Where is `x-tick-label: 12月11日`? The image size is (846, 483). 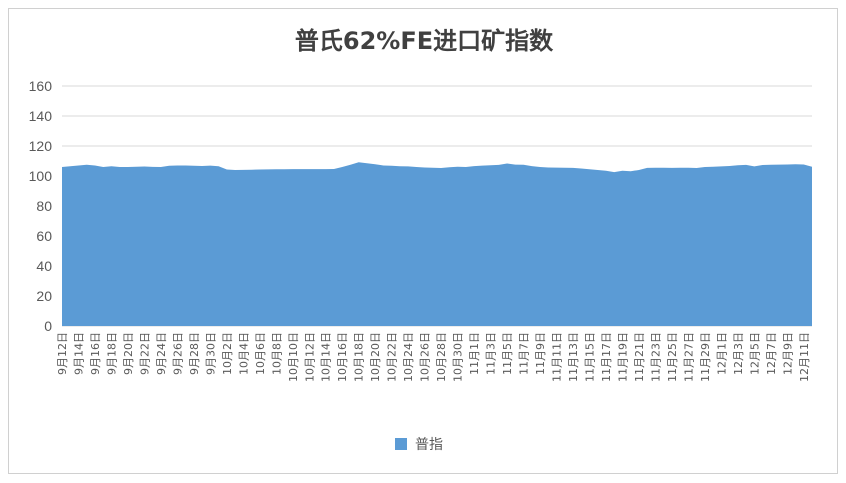 x-tick-label: 12月11日 is located at coordinates (804, 357).